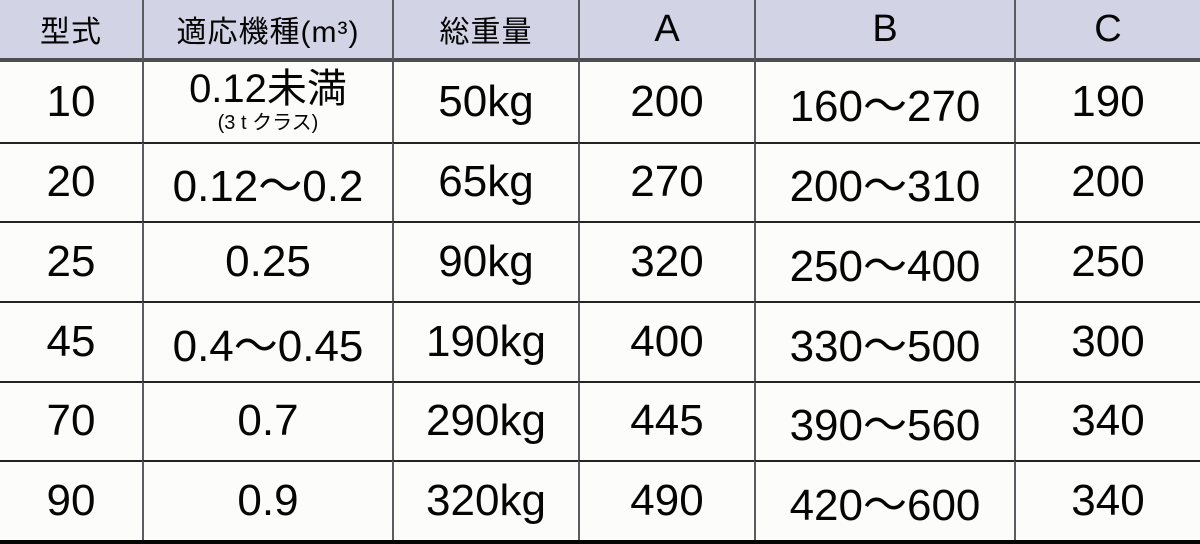 The width and height of the screenshot is (1200, 544). Describe the element at coordinates (71, 261) in the screenshot. I see `cell-model: 25` at that location.